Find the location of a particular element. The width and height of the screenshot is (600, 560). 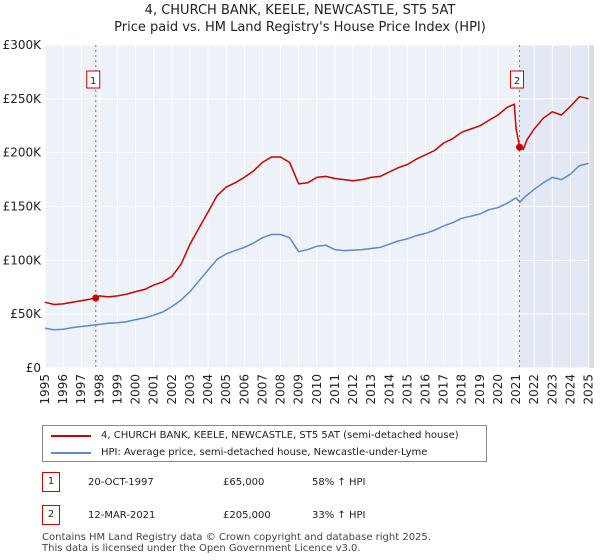

y-tick-label: £300K is located at coordinates (23, 45).